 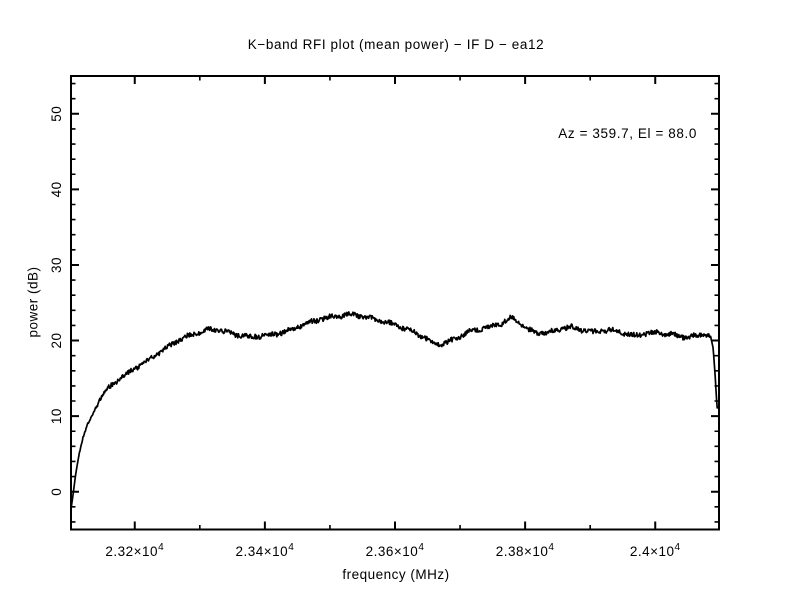 What do you see at coordinates (56, 416) in the screenshot?
I see `y-tick-label: 10` at bounding box center [56, 416].